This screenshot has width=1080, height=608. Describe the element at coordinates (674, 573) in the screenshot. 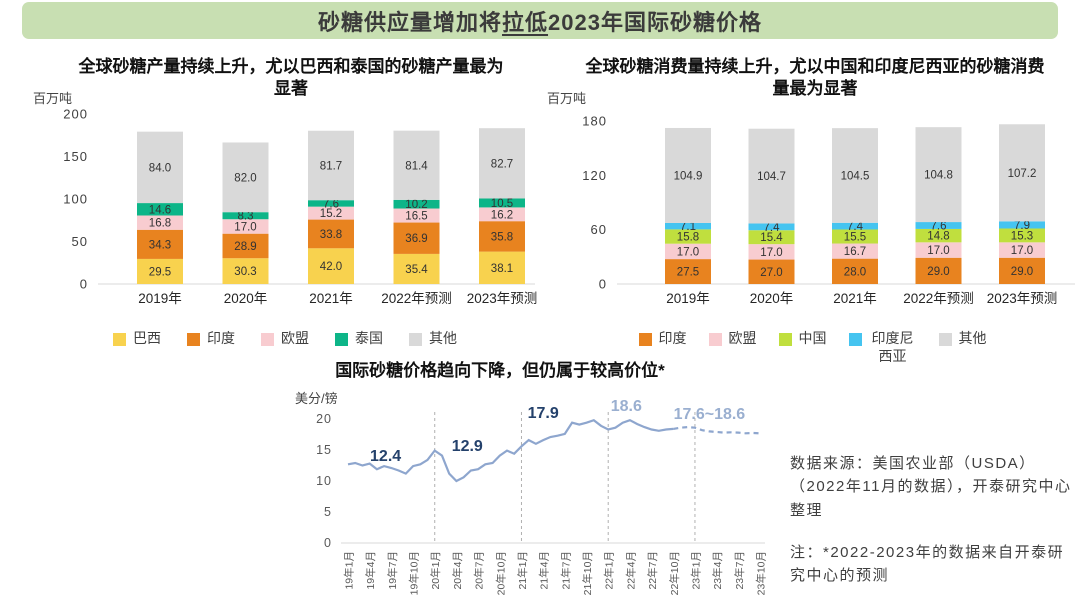

I see `x-tick-label: 22年10月` at that location.